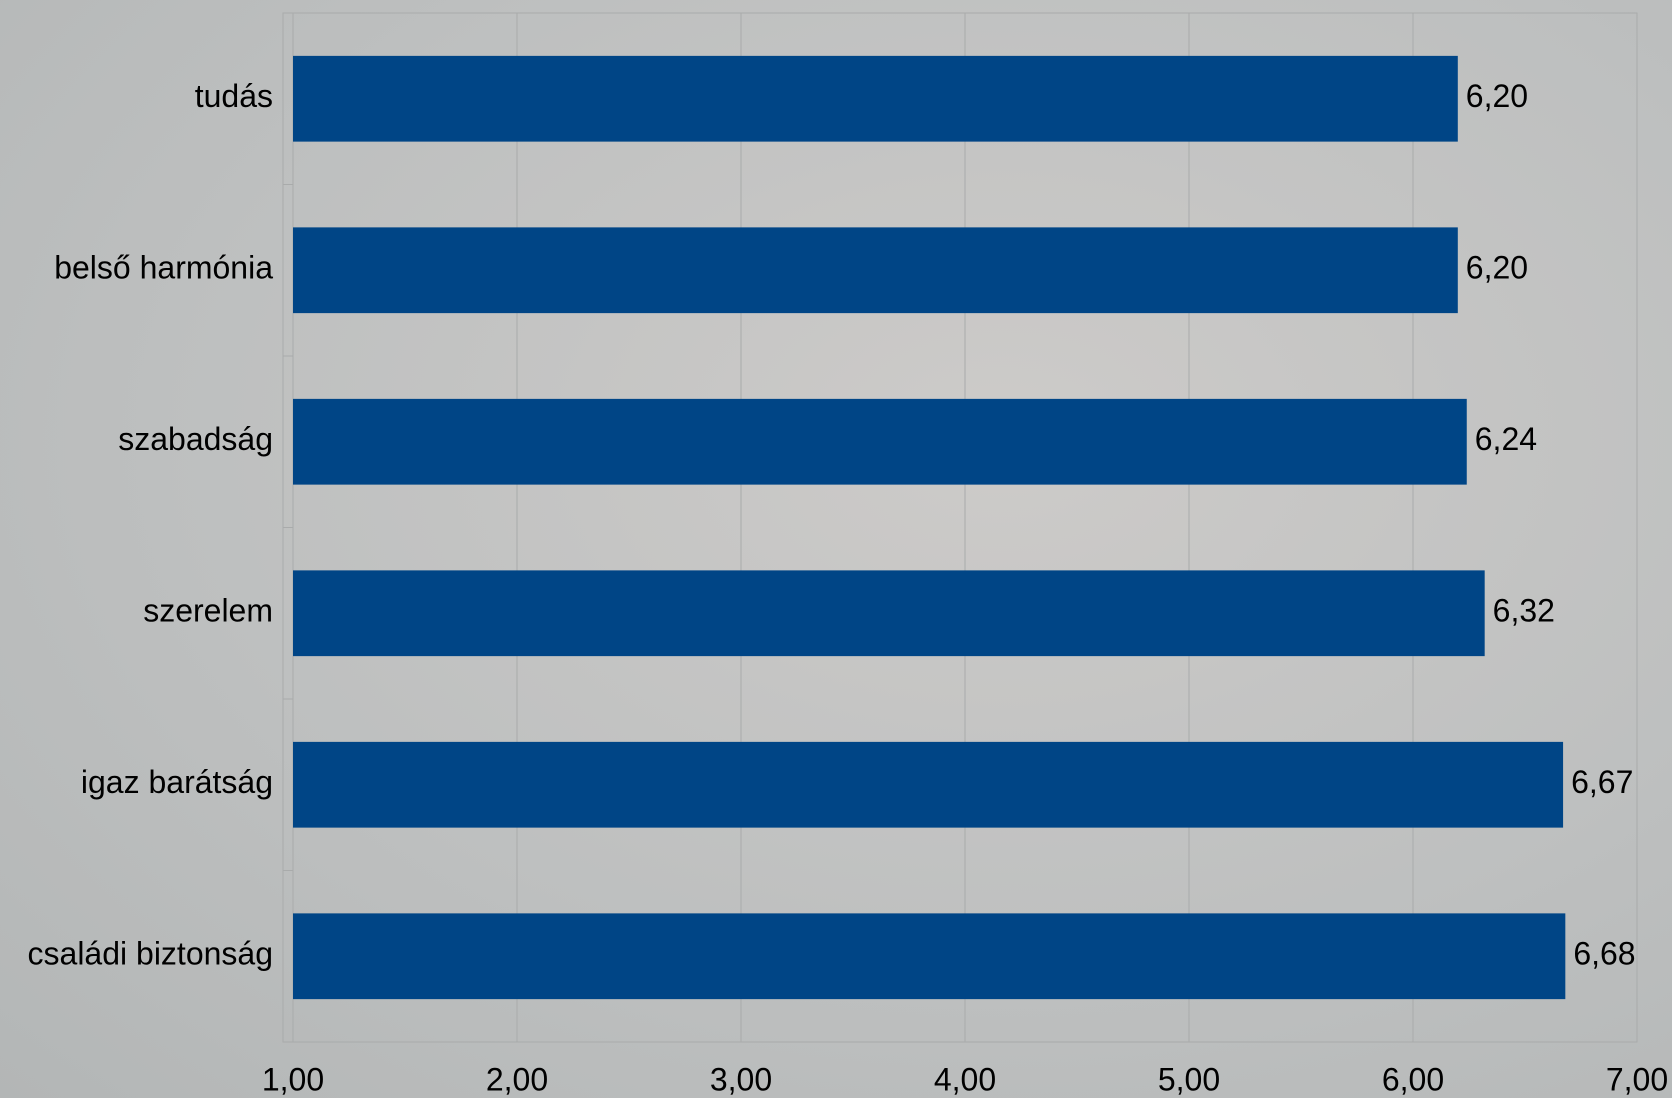  I want to click on x-tick-label: 3,00, so click(741, 1079).